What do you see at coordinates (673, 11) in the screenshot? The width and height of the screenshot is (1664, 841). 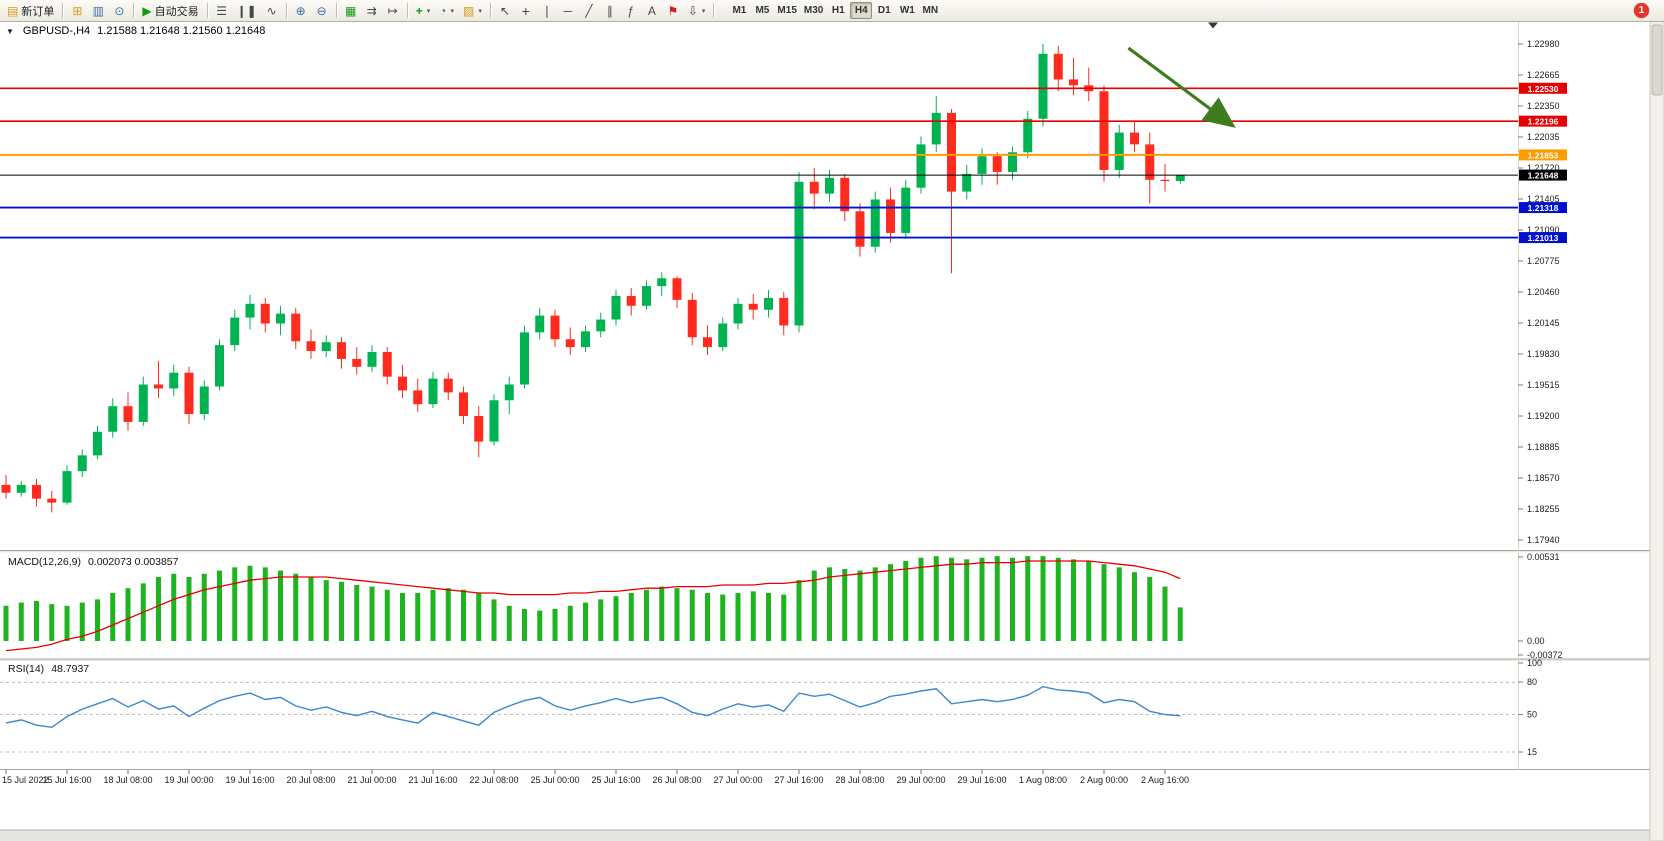 I see `label-tool-button: ⚑` at bounding box center [673, 11].